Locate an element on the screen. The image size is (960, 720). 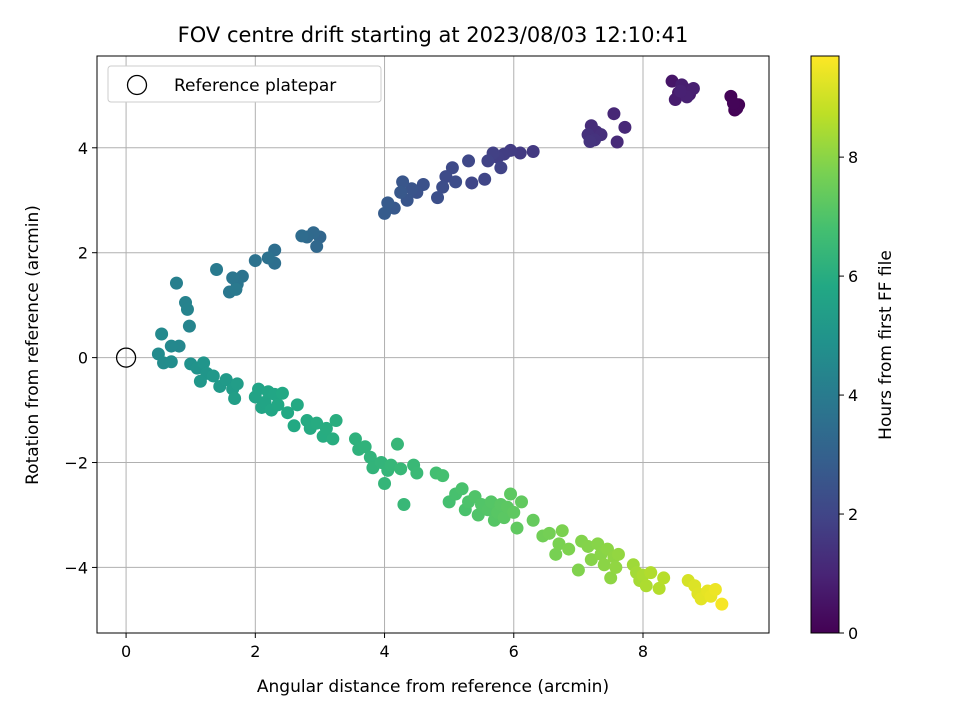
x-axis-label: Angular distance from reference (arcmin) is located at coordinates (433, 687).